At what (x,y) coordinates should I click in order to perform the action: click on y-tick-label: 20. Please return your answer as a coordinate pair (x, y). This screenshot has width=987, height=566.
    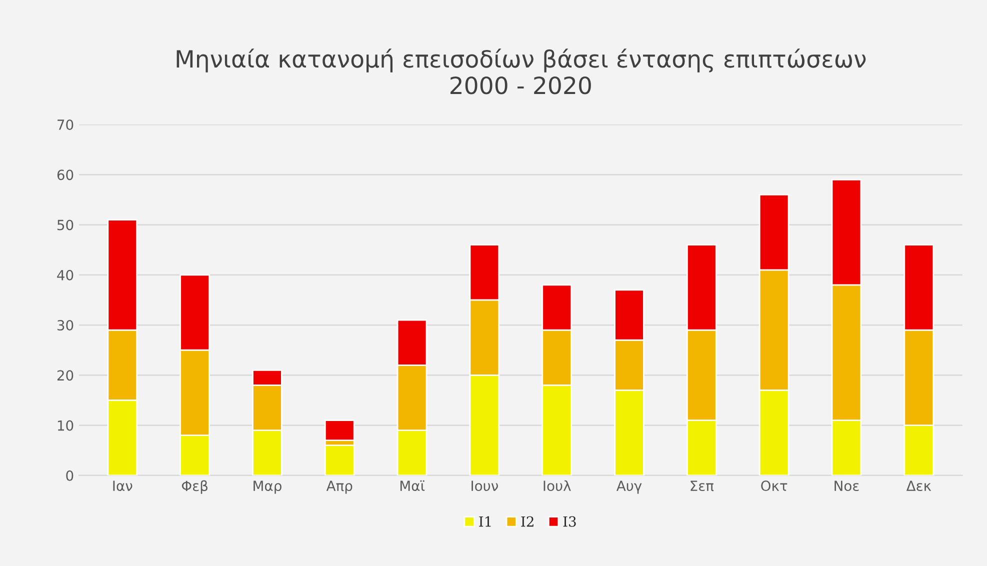
    Looking at the image, I should click on (65, 375).